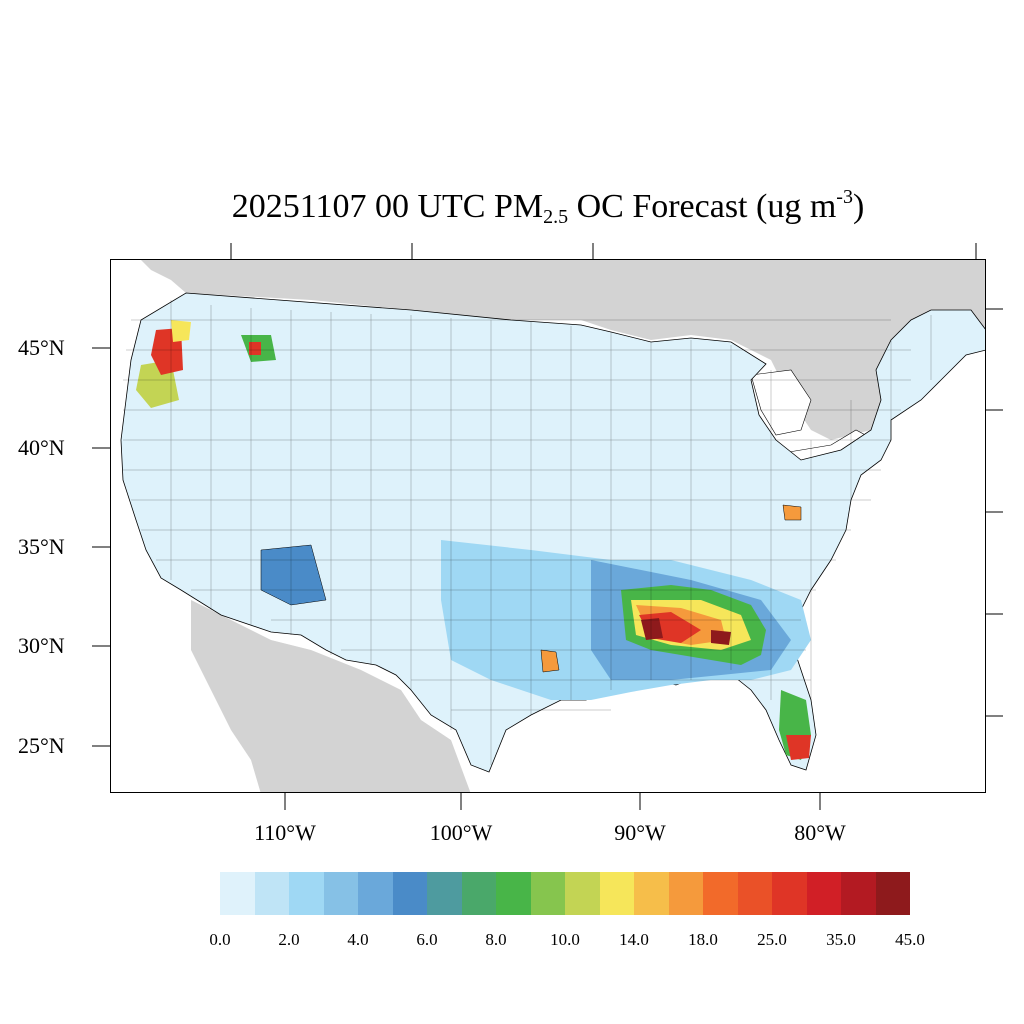 This screenshot has height=1024, width=1024. Describe the element at coordinates (289, 939) in the screenshot. I see `colorbar-label-1: 2.0` at that location.